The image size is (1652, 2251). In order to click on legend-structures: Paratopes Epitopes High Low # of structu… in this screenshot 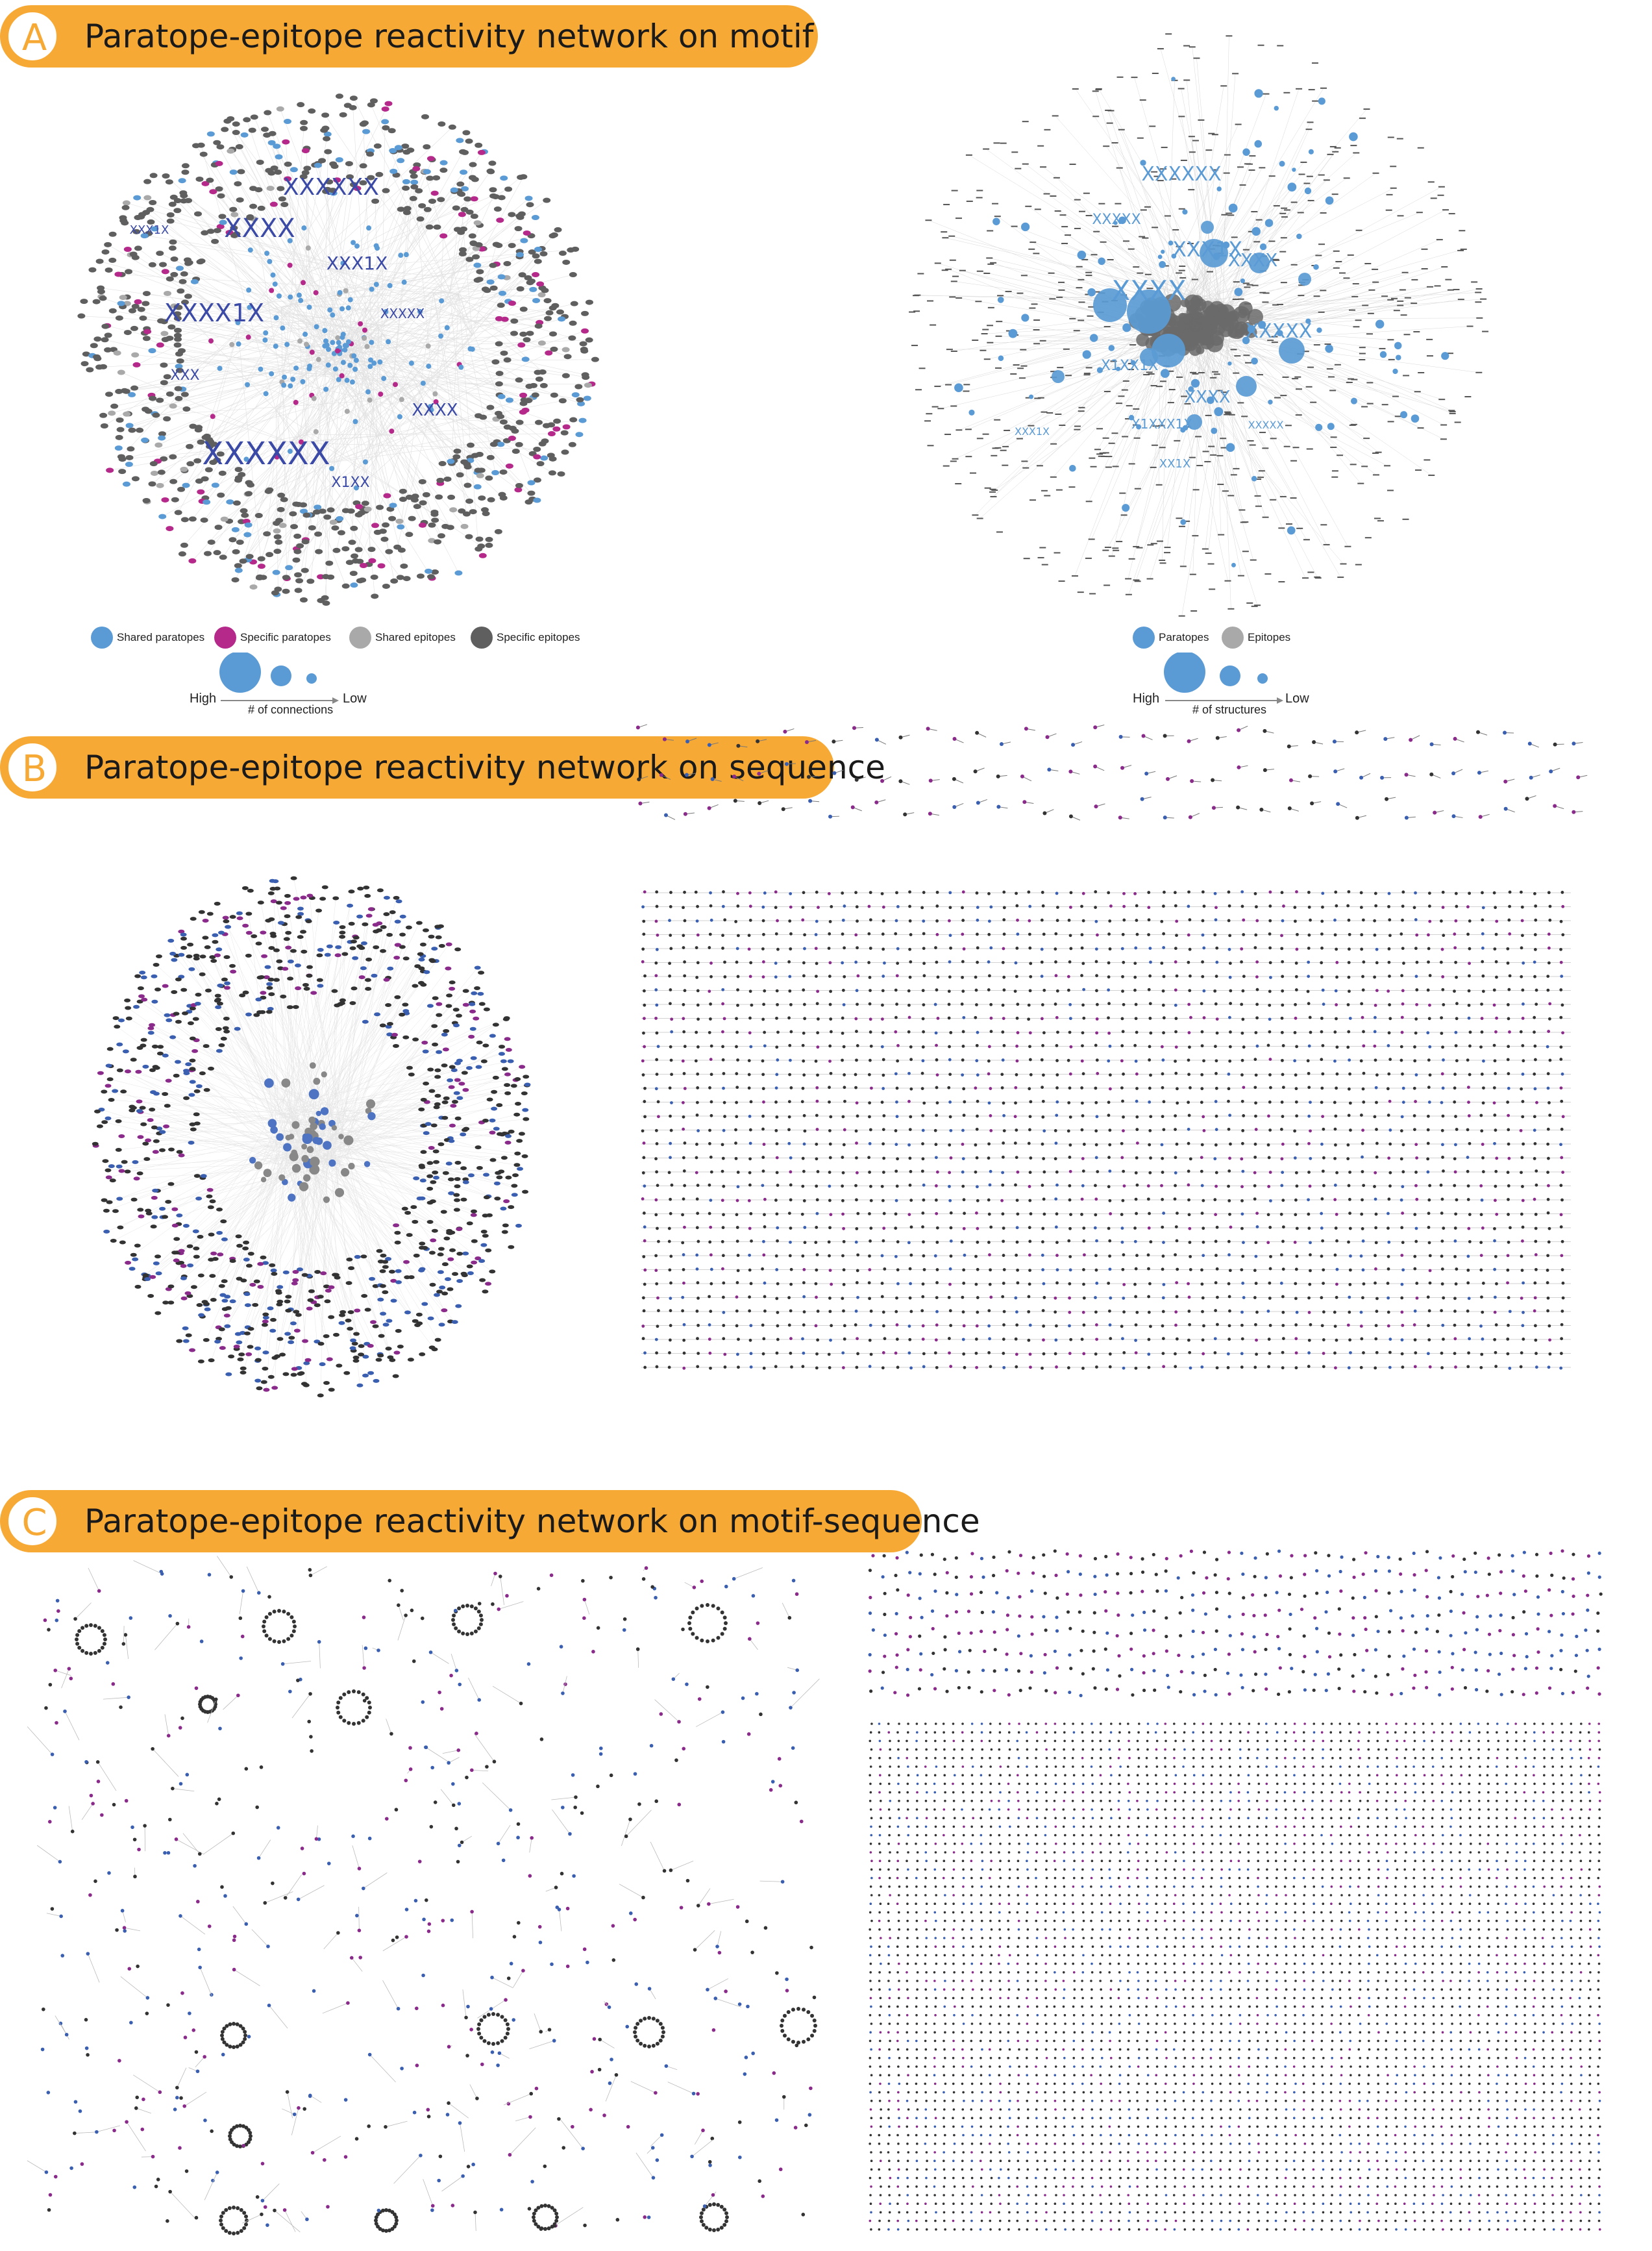, I will do `click(1262, 672)`.